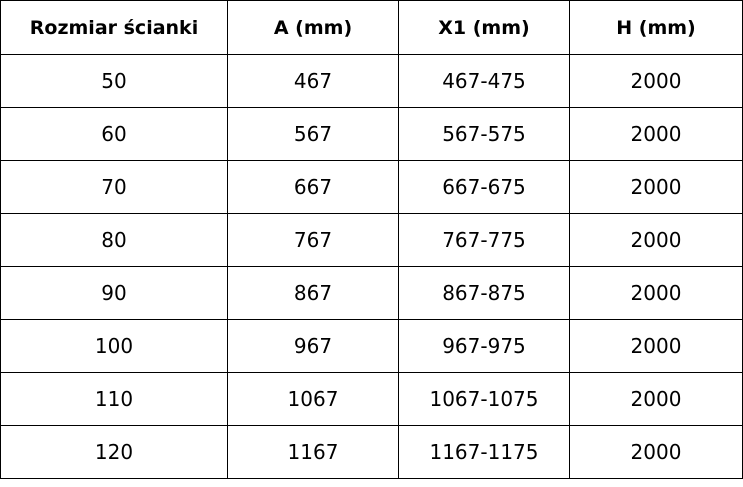 Image resolution: width=743 pixels, height=487 pixels. Describe the element at coordinates (313, 27) in the screenshot. I see `header-a: A (mm)` at that location.